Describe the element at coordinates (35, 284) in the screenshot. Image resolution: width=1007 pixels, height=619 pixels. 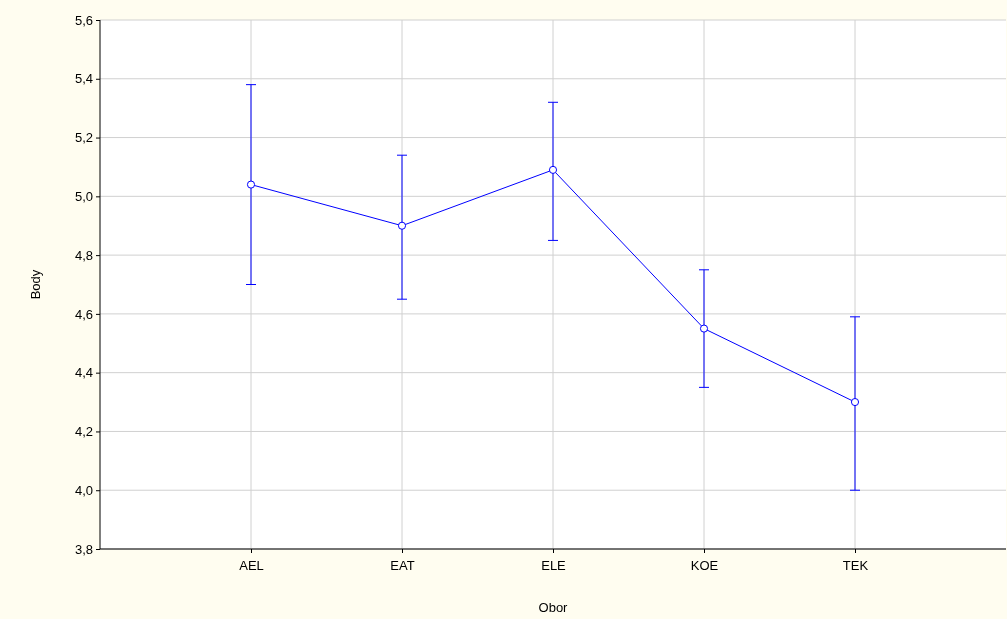
I see `y-axis-title: Body` at that location.